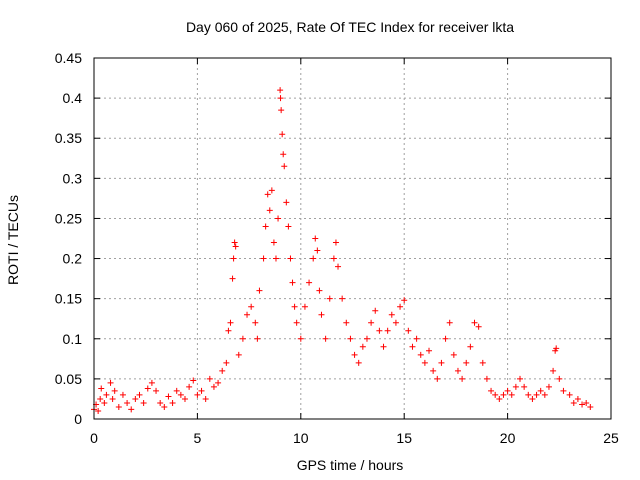  I want to click on x-tick-label: 10, so click(301, 438).